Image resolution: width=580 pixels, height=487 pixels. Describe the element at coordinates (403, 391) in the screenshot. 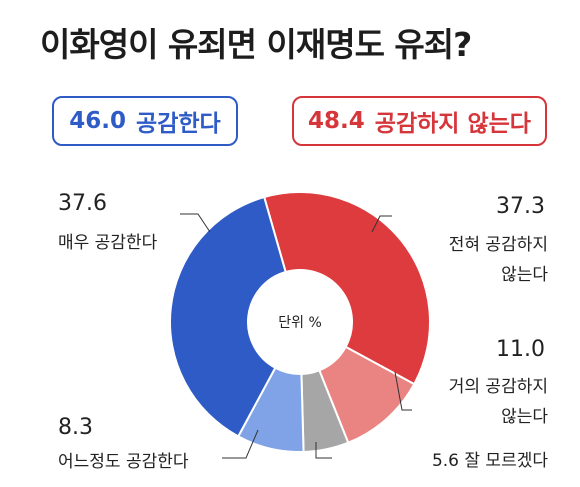

I see `leader-line-mostly-disagree` at that location.